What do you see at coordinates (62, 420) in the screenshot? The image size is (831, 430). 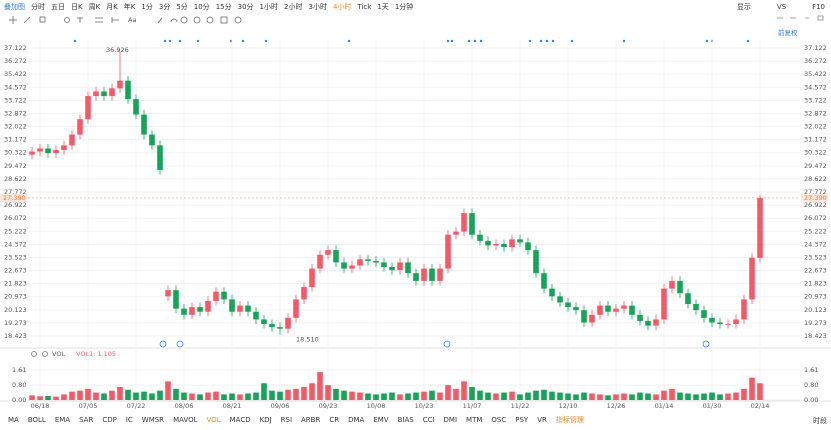 I see `indicator-tab: EMA` at bounding box center [62, 420].